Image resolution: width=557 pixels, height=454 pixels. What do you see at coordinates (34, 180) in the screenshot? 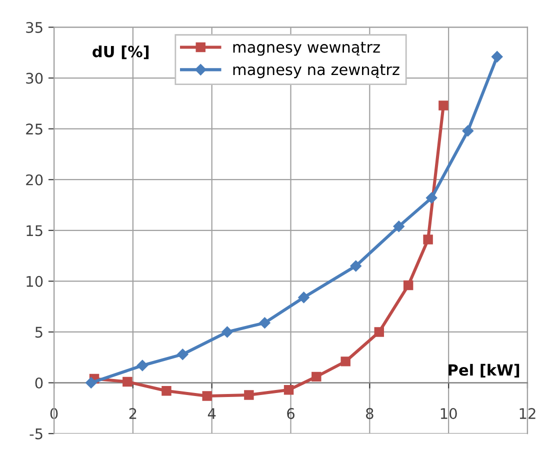
I see `y-tick-label: 20` at bounding box center [34, 180].